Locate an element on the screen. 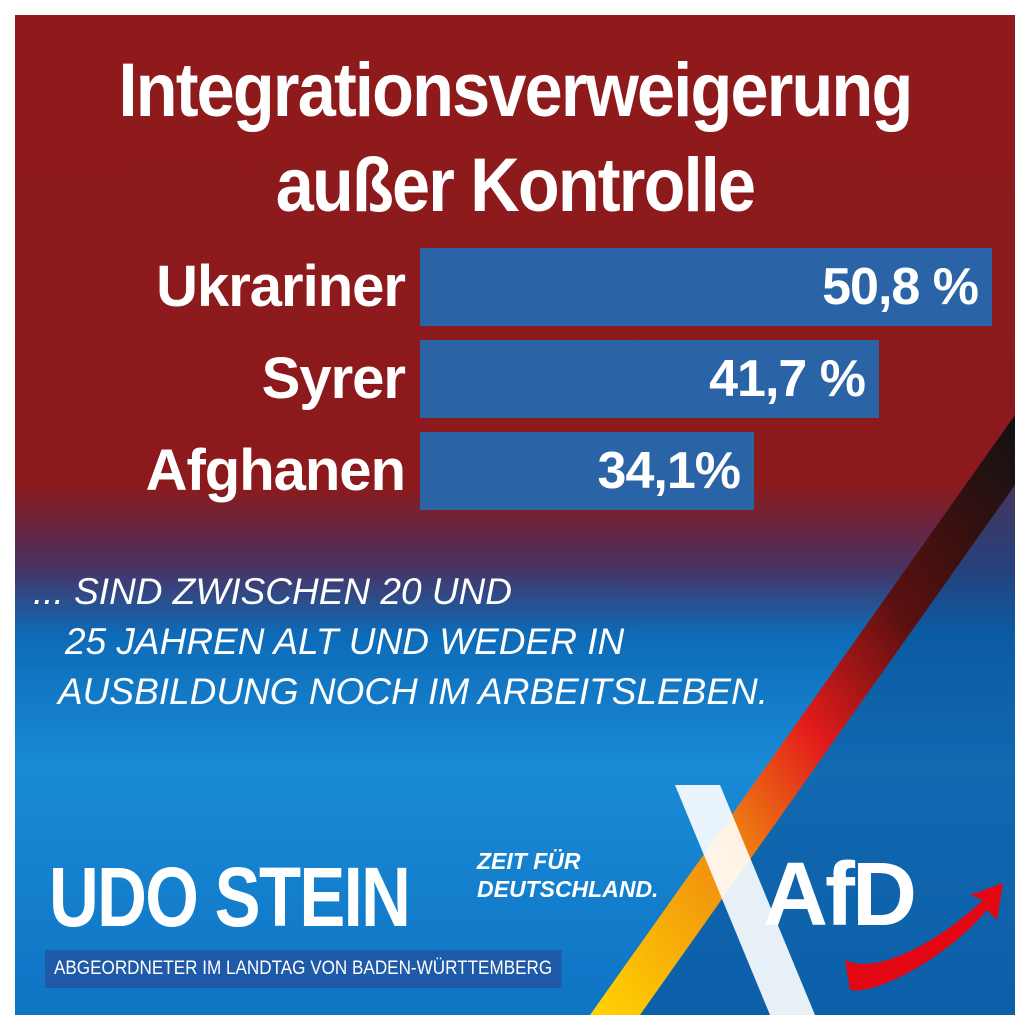  afd-arrow-icon is located at coordinates (924, 937).